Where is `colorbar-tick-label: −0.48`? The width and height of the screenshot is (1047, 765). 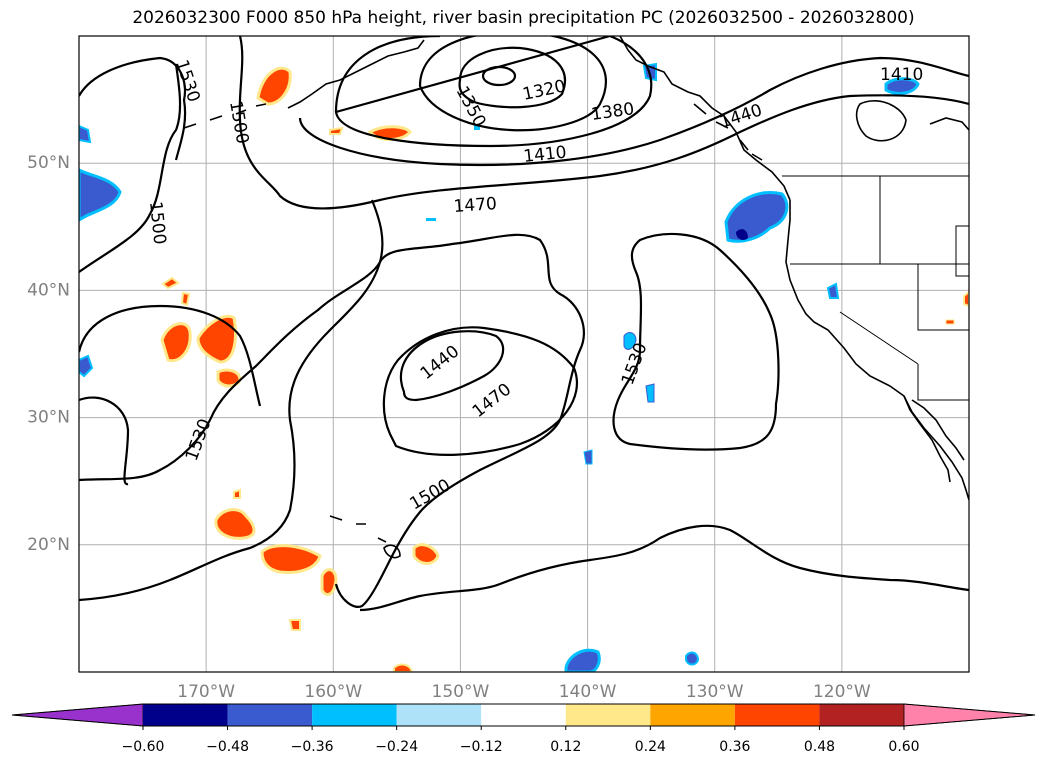
colorbar-tick-label: −0.48 is located at coordinates (227, 747).